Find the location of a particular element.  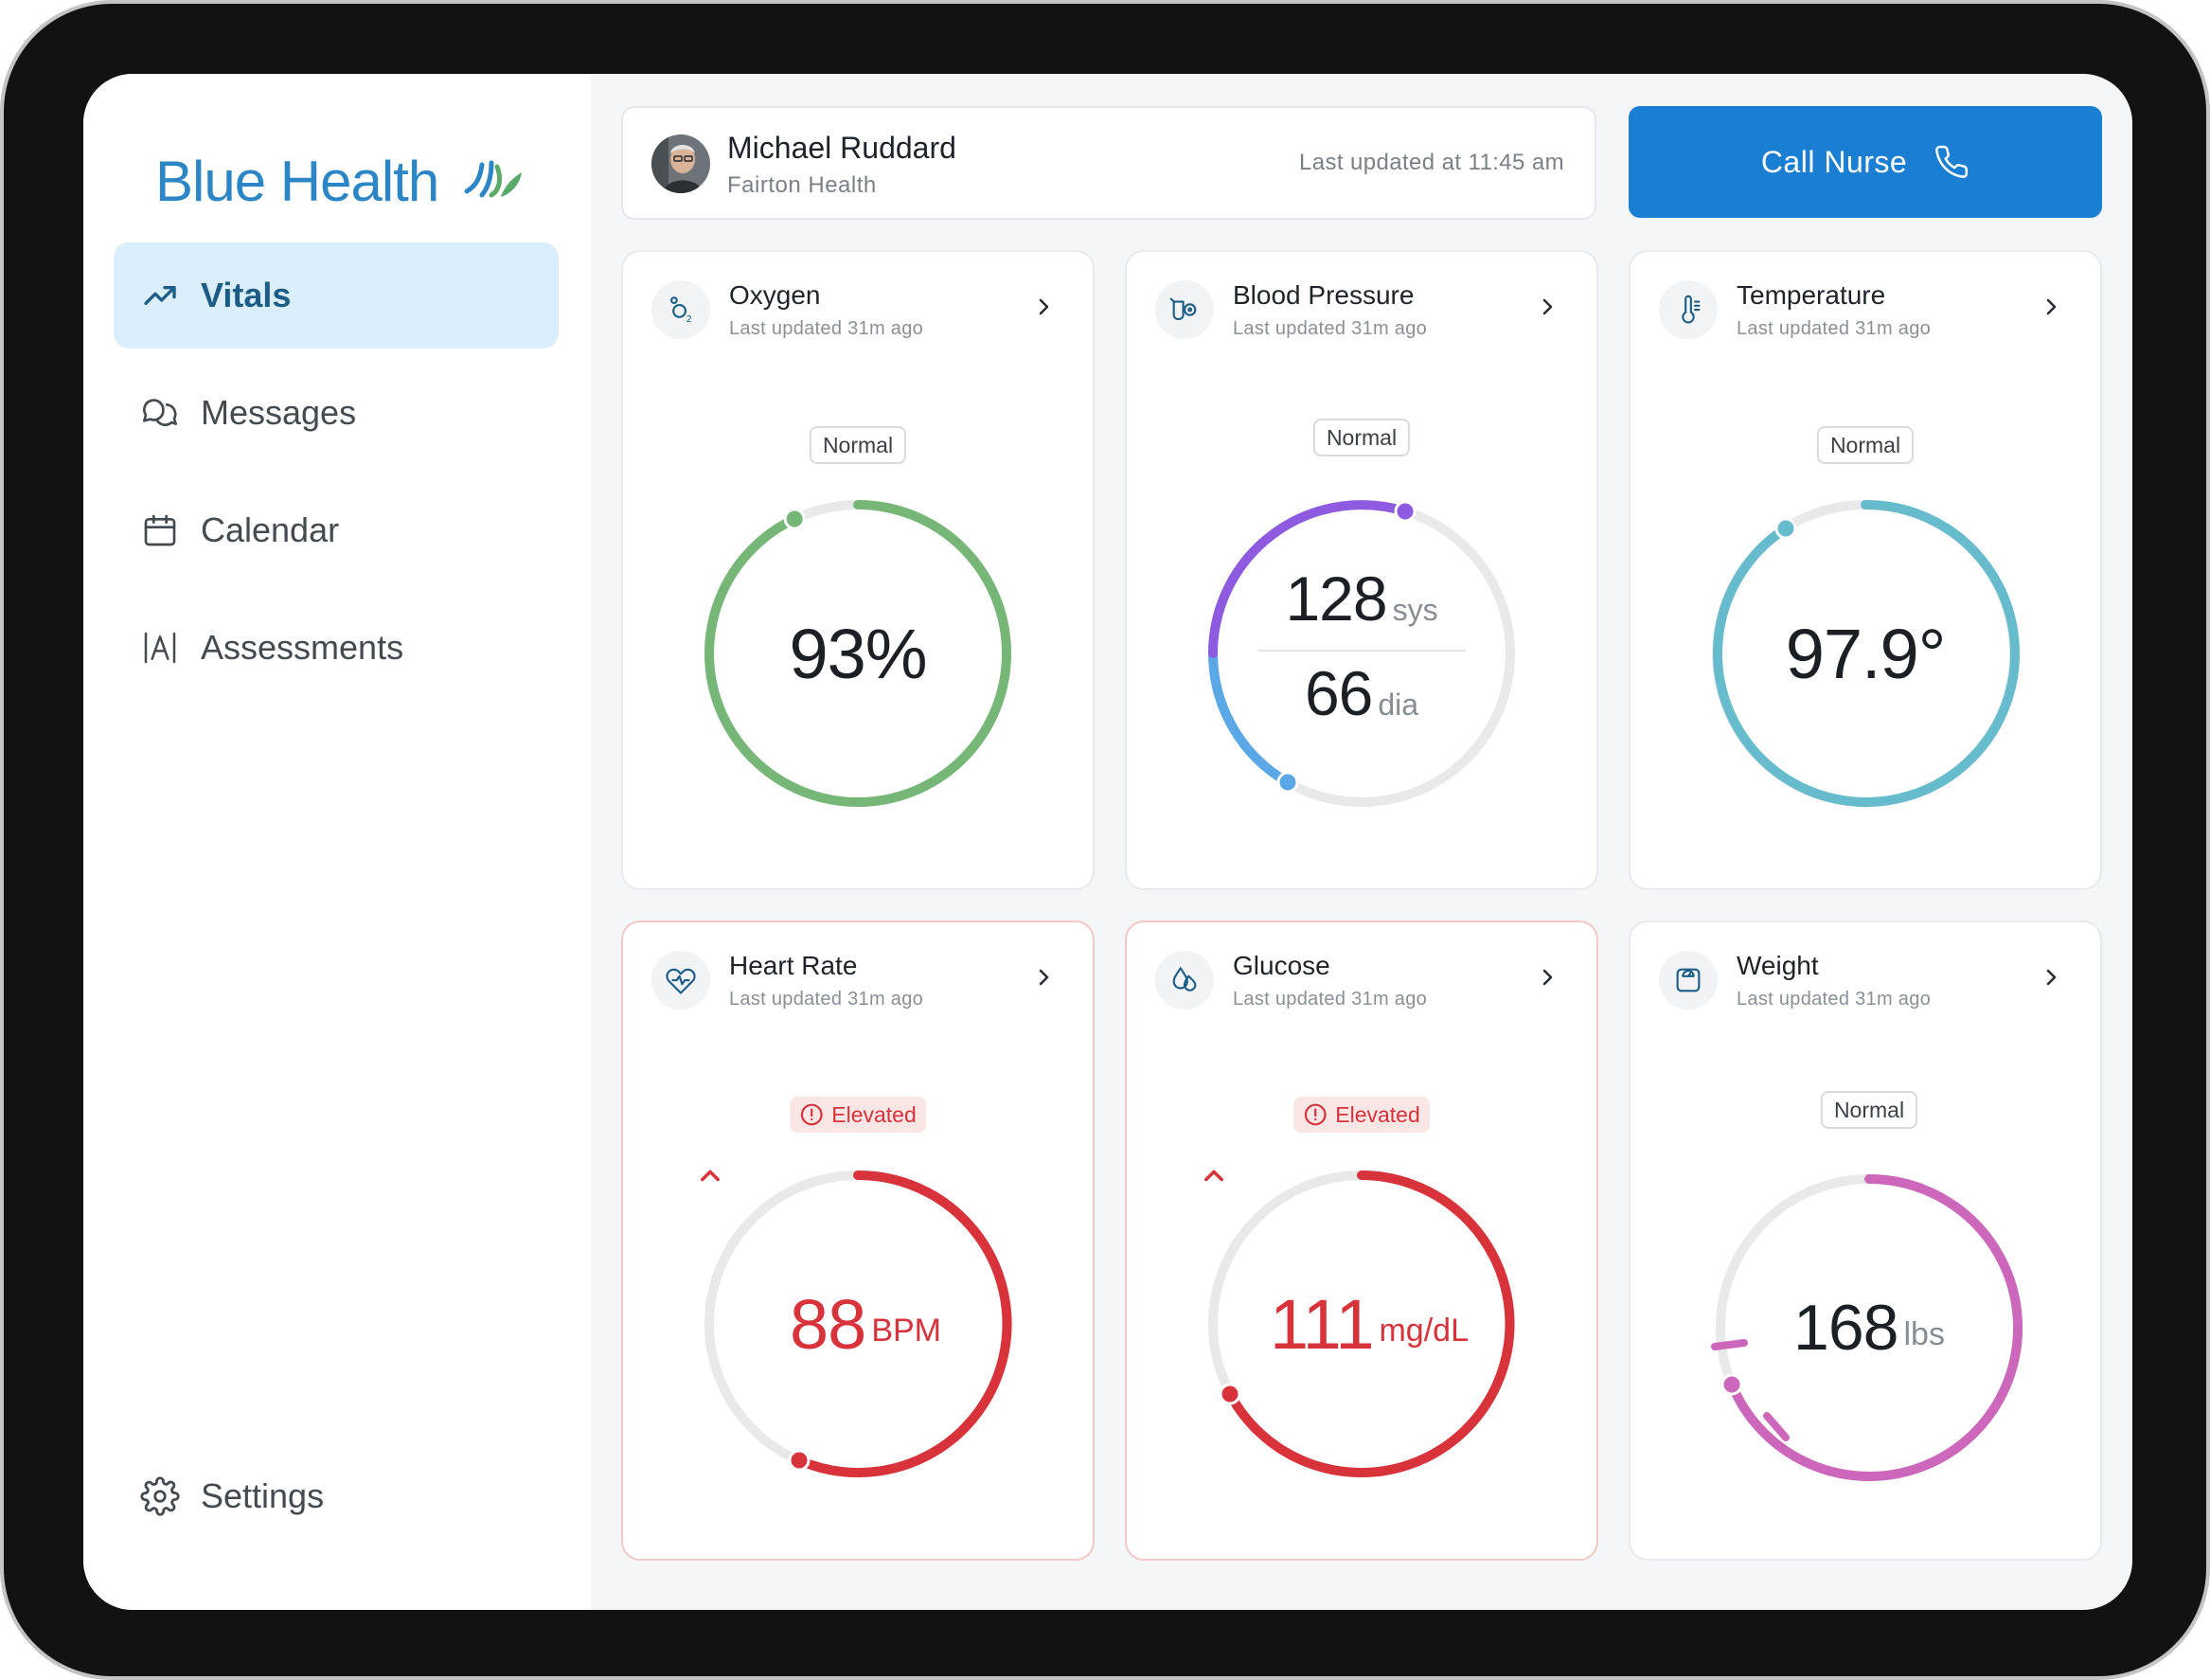

heart-rate-gauge: 88 BPM is located at coordinates (858, 1324).